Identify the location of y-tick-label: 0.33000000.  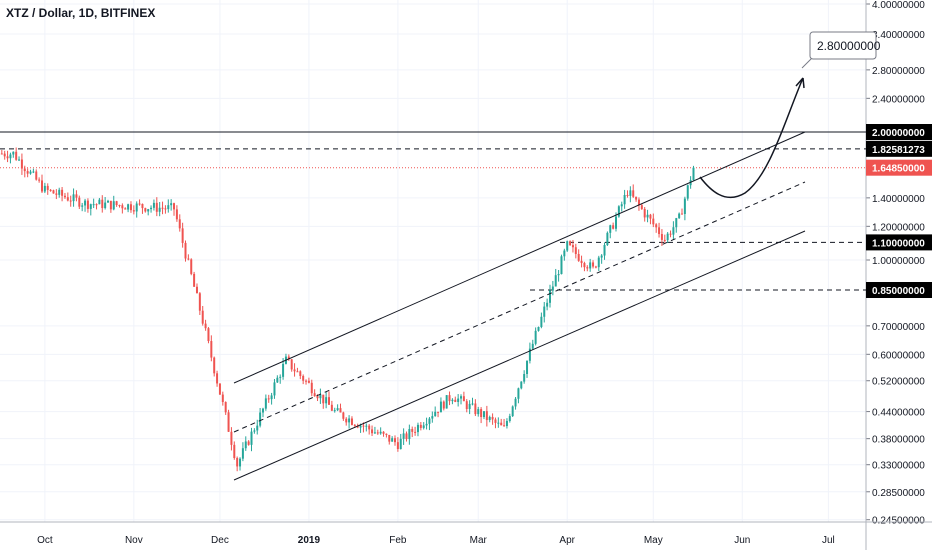
(898, 466).